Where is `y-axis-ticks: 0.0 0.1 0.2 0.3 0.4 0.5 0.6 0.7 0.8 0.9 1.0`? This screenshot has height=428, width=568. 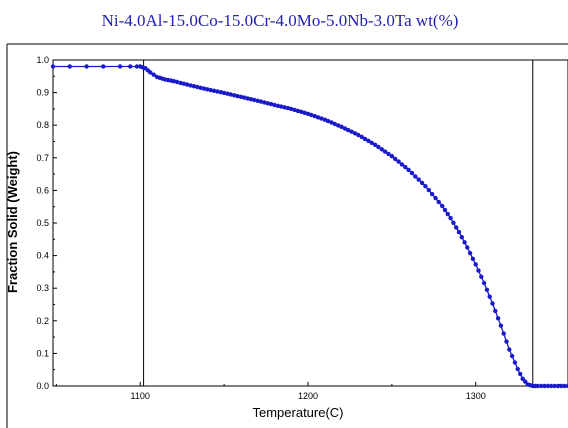
y-axis-ticks: 0.0 0.1 0.2 0.3 0.4 0.5 0.6 0.7 0.8 0.9 1.0 is located at coordinates (46, 223).